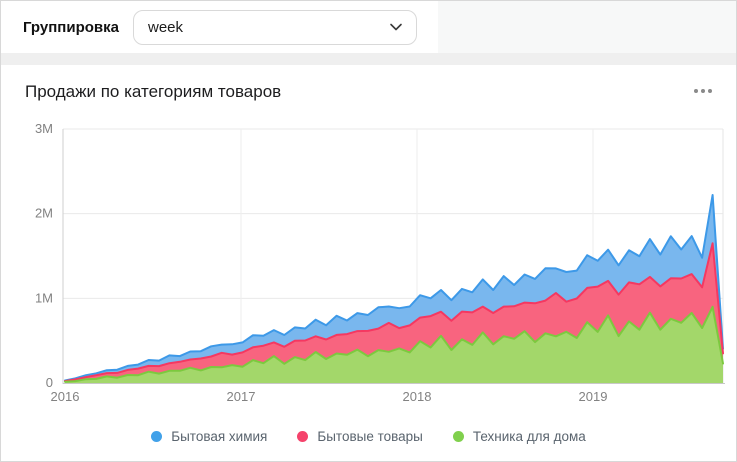 The width and height of the screenshot is (737, 462). I want to click on legend-label: Техника для дома, so click(529, 436).